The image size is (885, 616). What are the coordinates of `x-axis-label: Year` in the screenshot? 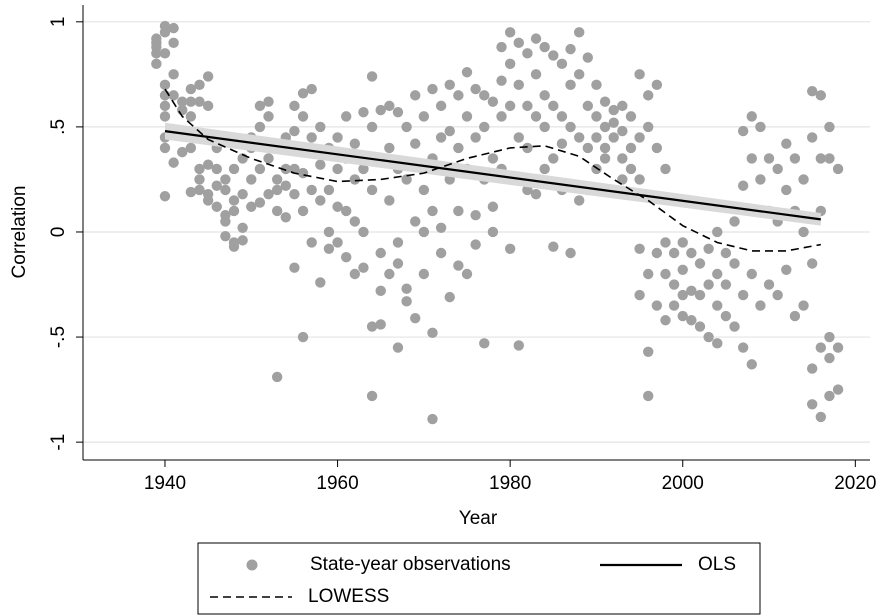 It's located at (478, 518).